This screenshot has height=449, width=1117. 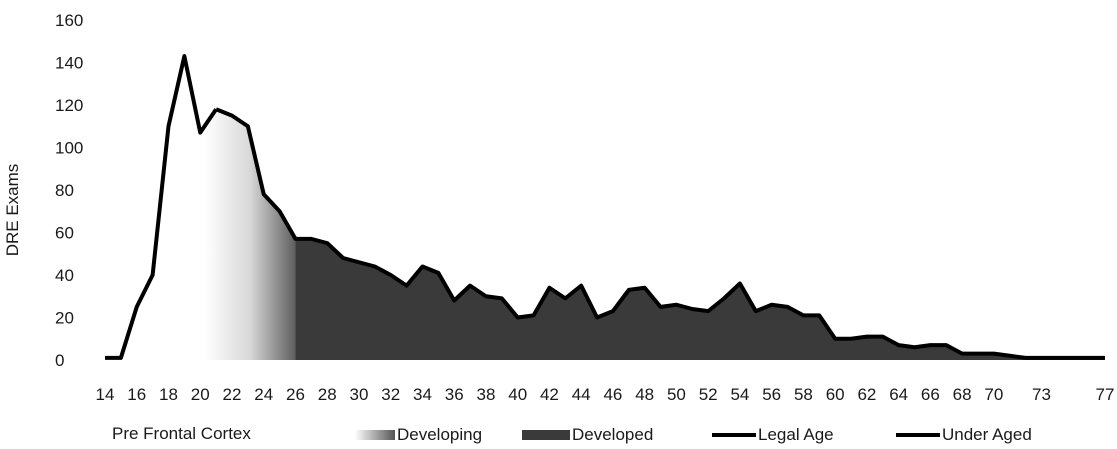 I want to click on y-tick-label: 80, so click(x=64, y=190).